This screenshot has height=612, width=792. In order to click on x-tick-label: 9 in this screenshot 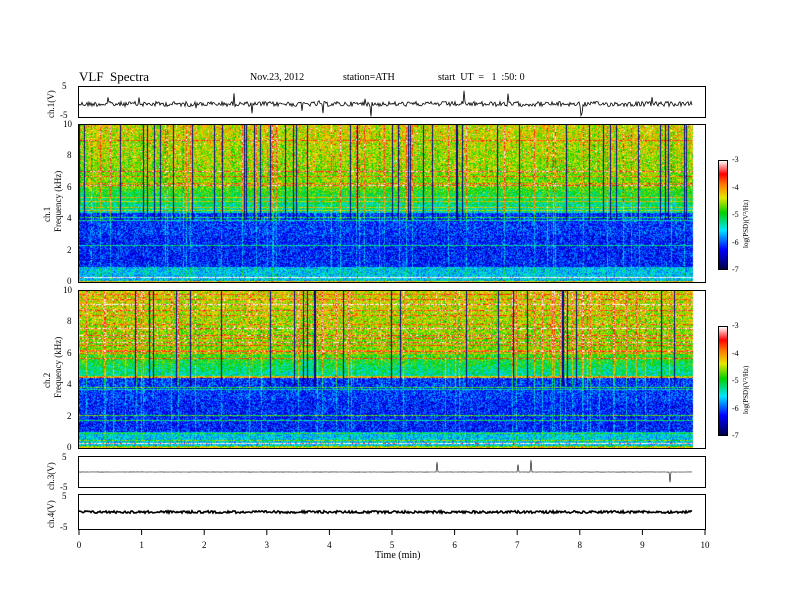, I will do `click(642, 545)`.